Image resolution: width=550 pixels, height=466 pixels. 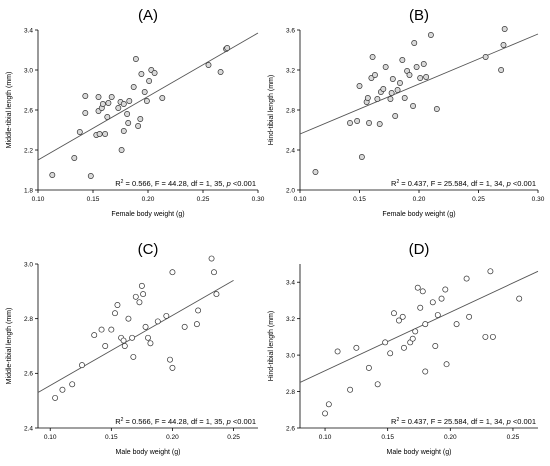 What do you see at coordinates (419, 452) in the screenshot?
I see `x-axis-title: Male body weight (g)` at bounding box center [419, 452].